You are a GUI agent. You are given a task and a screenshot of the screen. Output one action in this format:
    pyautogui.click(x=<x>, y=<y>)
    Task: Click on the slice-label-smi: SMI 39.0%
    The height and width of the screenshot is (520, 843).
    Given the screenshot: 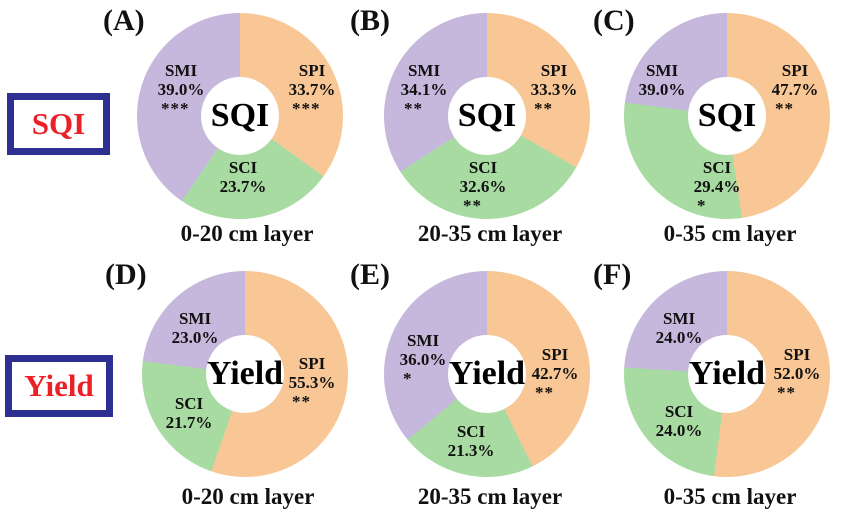 What is the action you would take?
    pyautogui.click(x=662, y=80)
    